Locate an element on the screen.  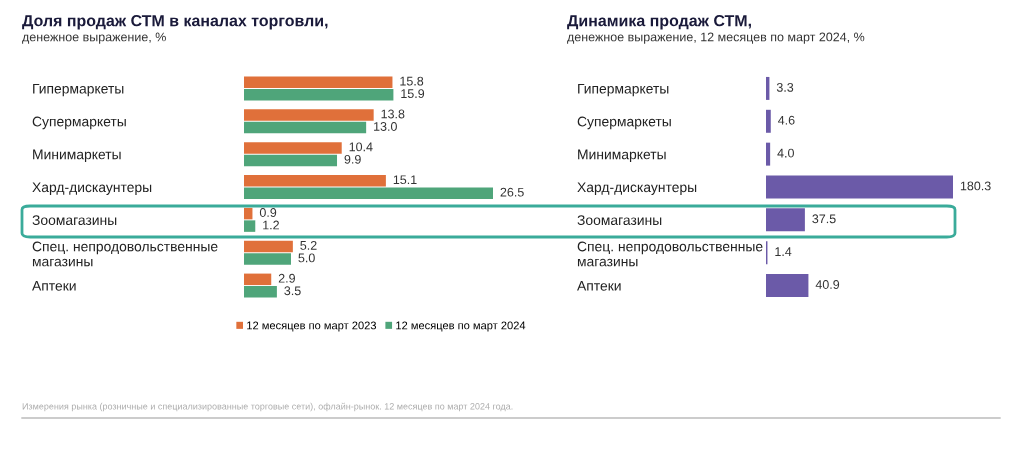
data-label: 1.4 is located at coordinates (783, 251).